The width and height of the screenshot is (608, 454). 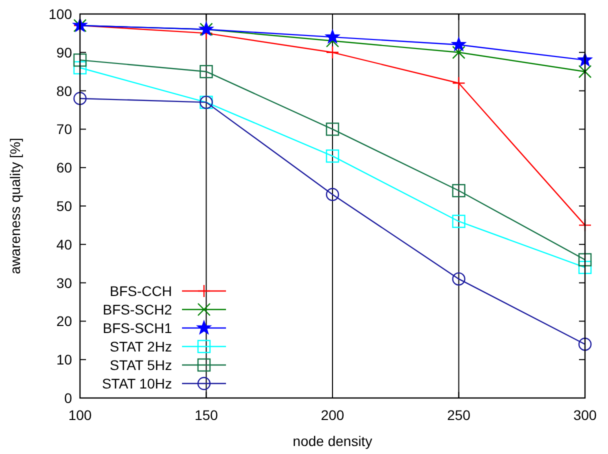 What do you see at coordinates (141, 365) in the screenshot?
I see `legend-label: STAT 5Hz` at bounding box center [141, 365].